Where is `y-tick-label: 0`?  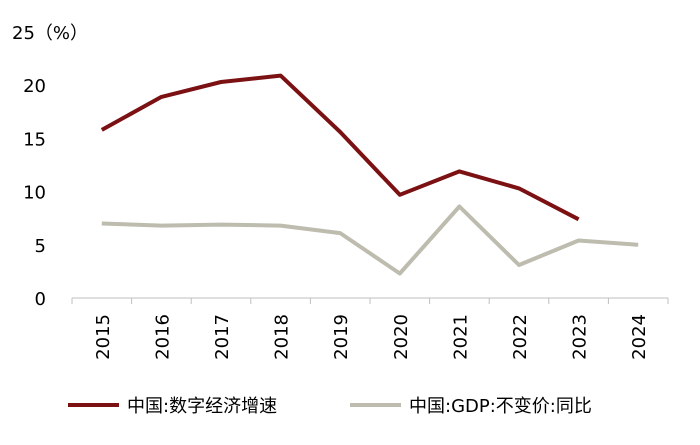
y-tick-label: 0 is located at coordinates (40, 299).